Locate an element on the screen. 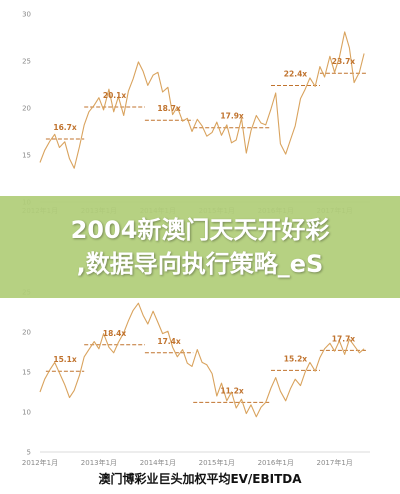 This screenshot has height=494, width=400. bottom-period-average-label: 15.2x is located at coordinates (296, 358).